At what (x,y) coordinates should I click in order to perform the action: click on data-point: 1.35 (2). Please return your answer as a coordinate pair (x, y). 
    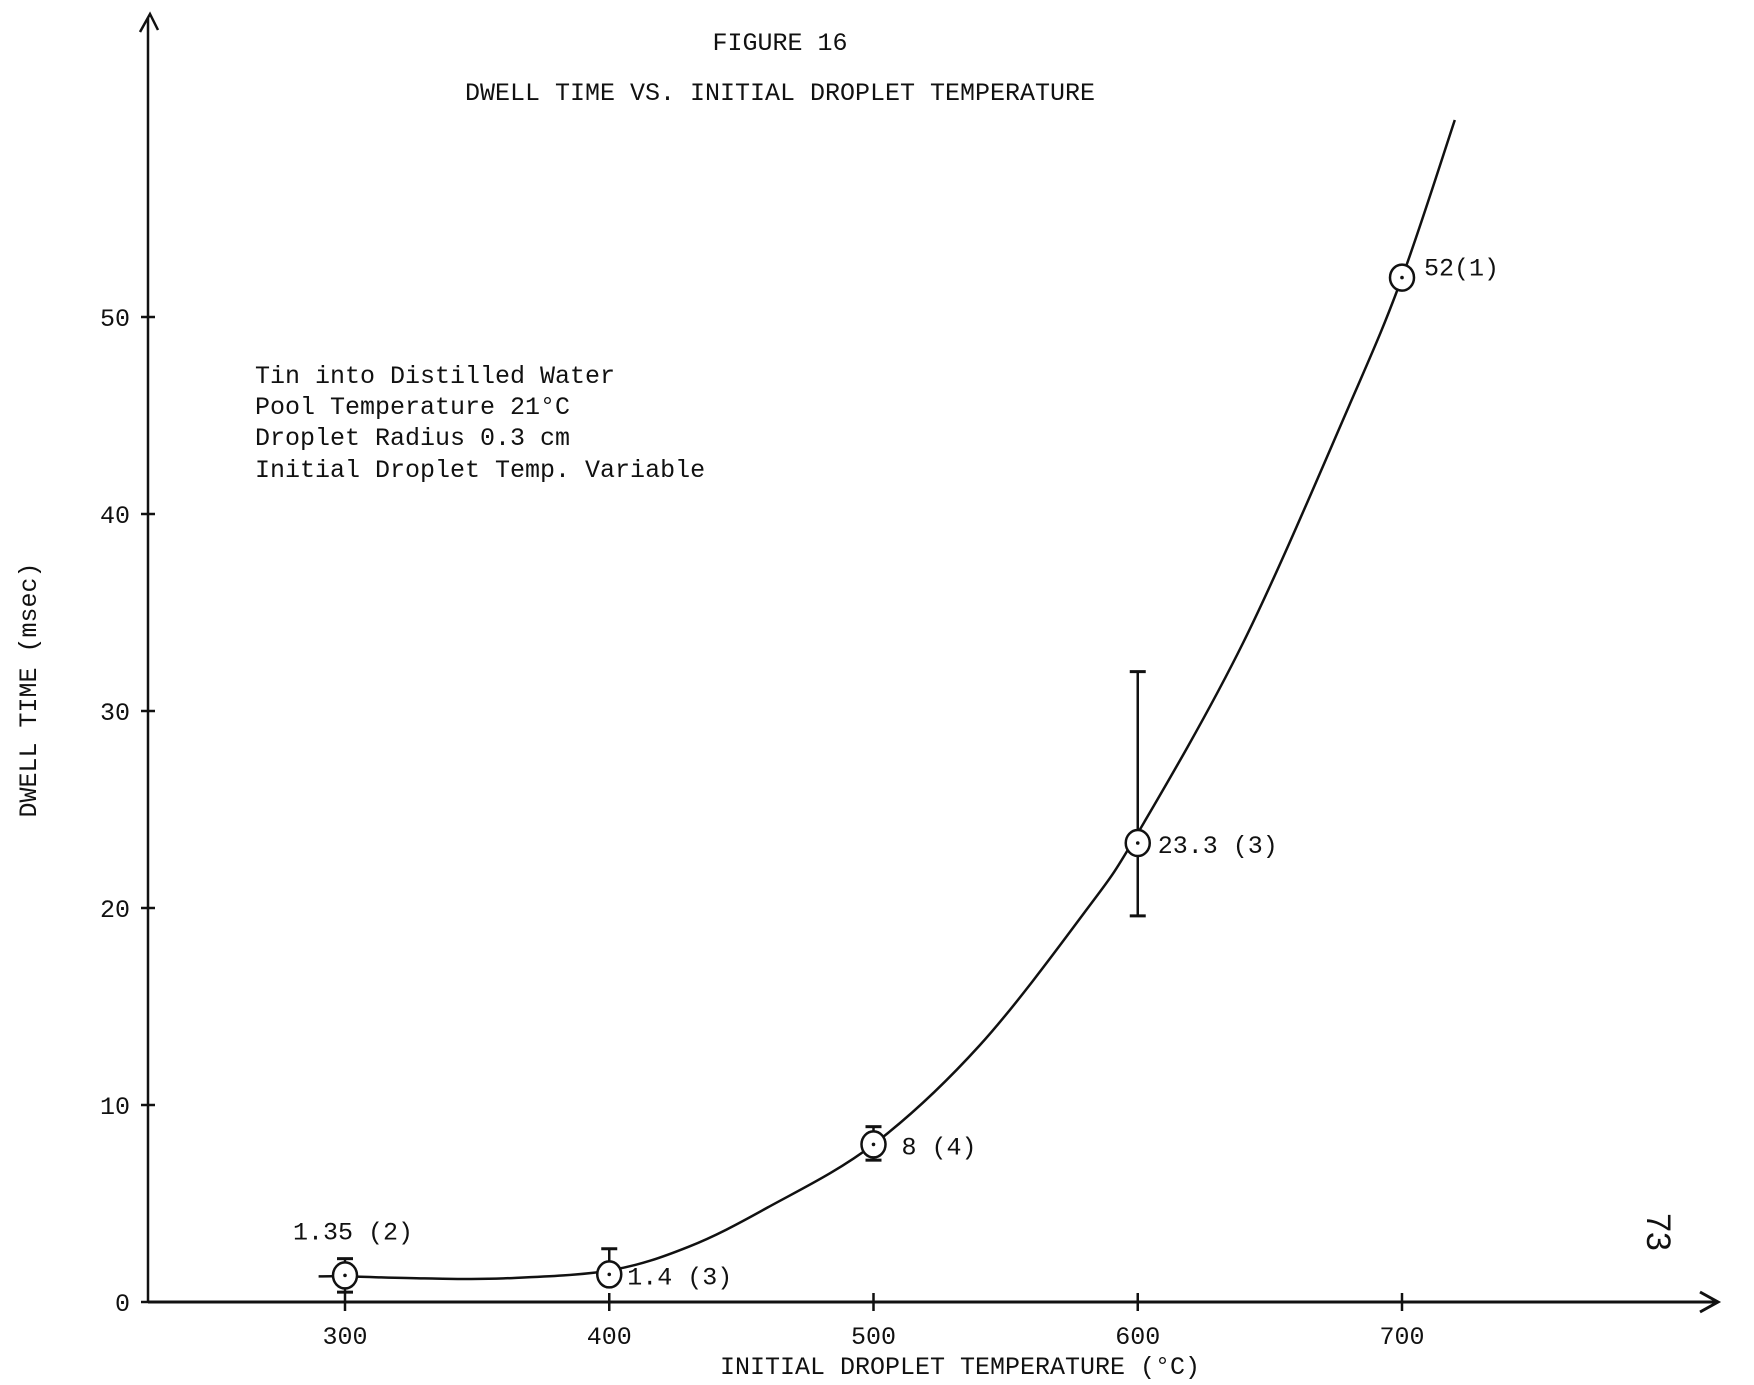
    Looking at the image, I should click on (353, 1256).